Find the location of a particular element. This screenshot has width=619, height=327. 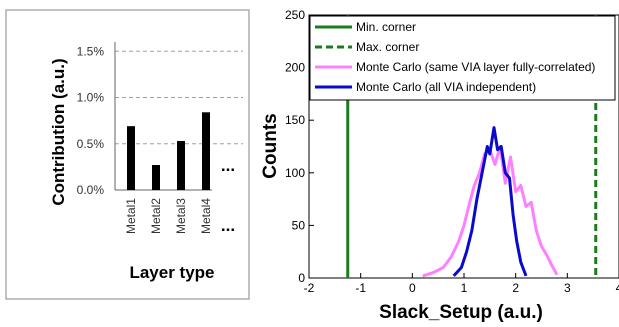

legend-label-max-corner: Max. corner is located at coordinates (387, 47).